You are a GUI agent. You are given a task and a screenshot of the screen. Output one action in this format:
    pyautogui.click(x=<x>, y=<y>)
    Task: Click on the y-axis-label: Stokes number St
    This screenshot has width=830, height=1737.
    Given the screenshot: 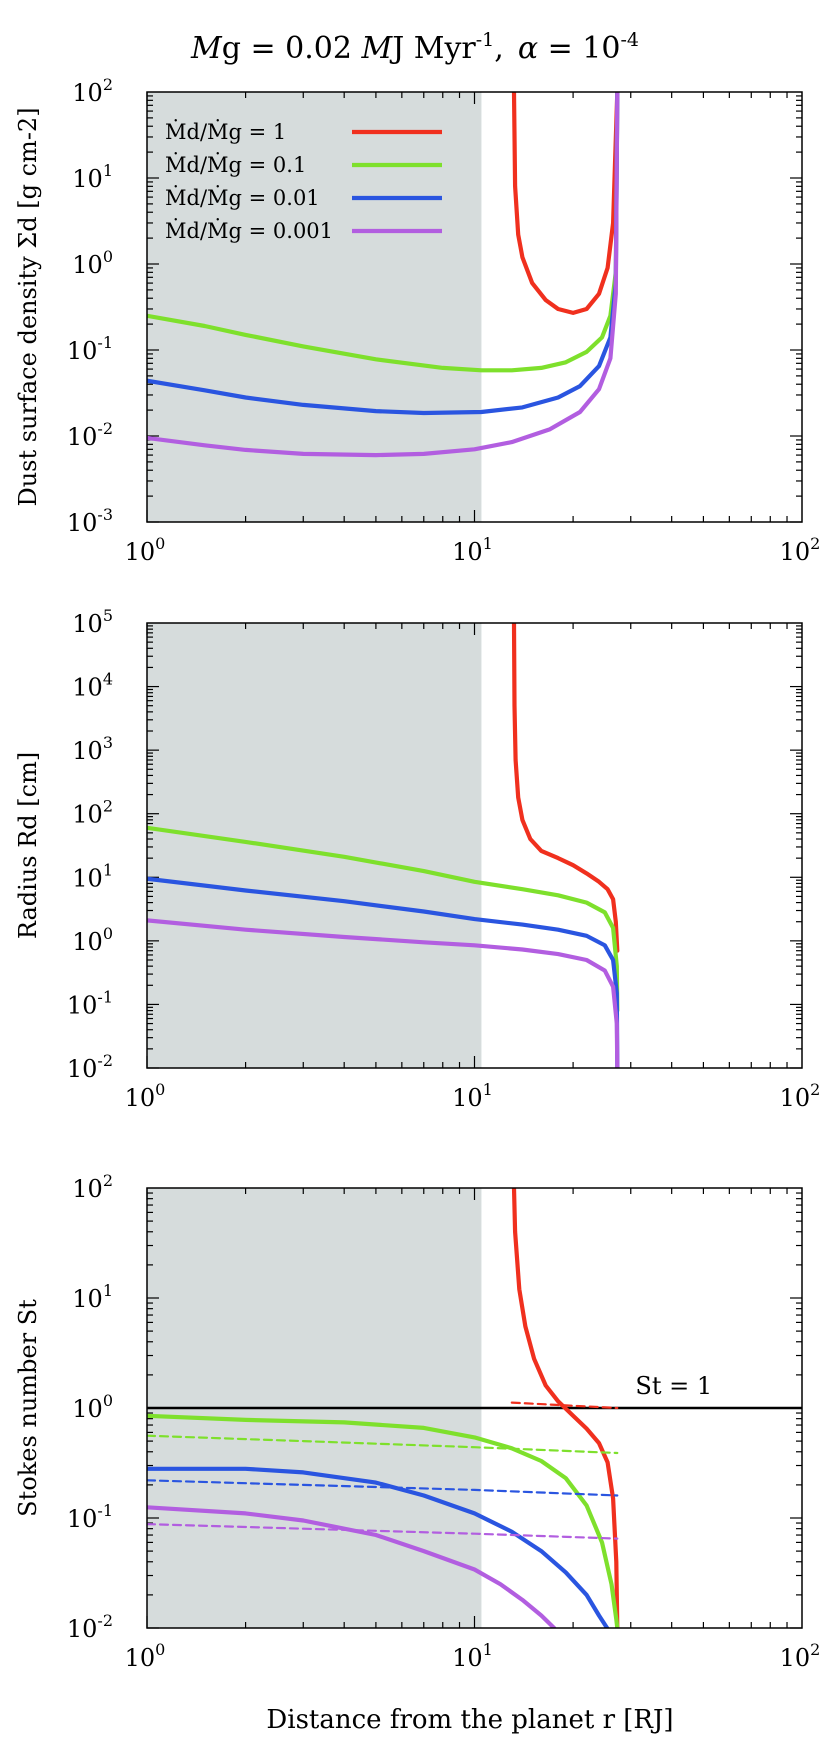 What is the action you would take?
    pyautogui.click(x=28, y=1408)
    